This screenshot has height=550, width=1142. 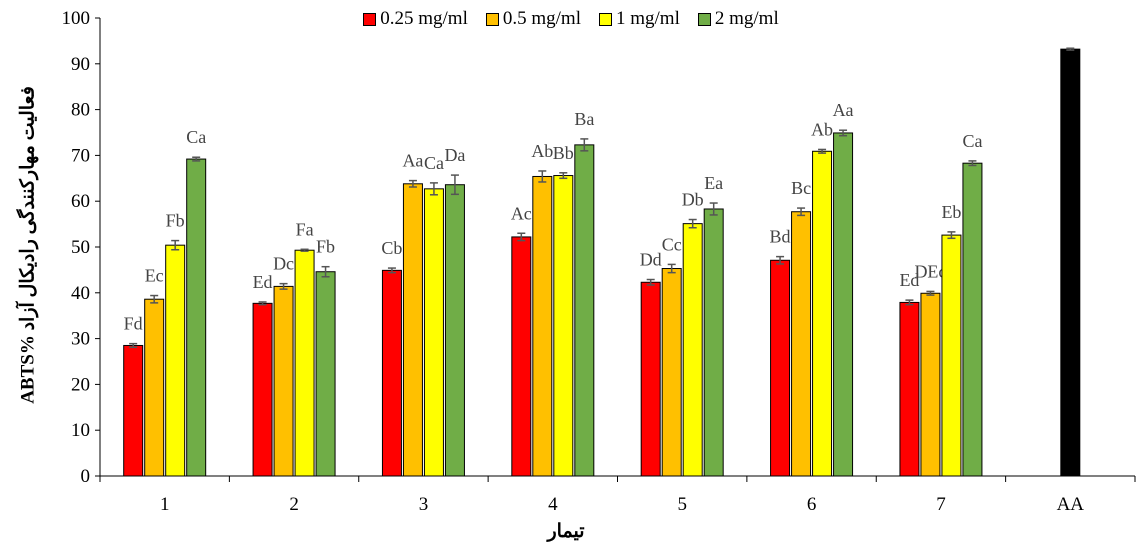 What do you see at coordinates (780, 237) in the screenshot?
I see `data-label: Bd` at bounding box center [780, 237].